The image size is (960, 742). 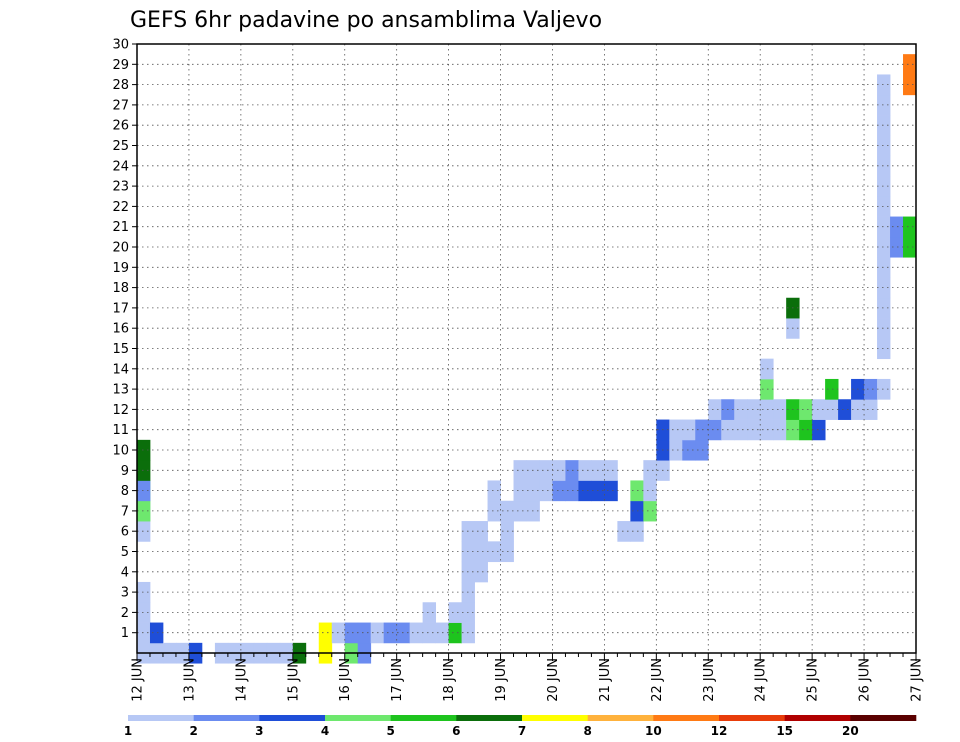 What do you see at coordinates (120, 227) in the screenshot?
I see `y-tick-label: 21` at bounding box center [120, 227].